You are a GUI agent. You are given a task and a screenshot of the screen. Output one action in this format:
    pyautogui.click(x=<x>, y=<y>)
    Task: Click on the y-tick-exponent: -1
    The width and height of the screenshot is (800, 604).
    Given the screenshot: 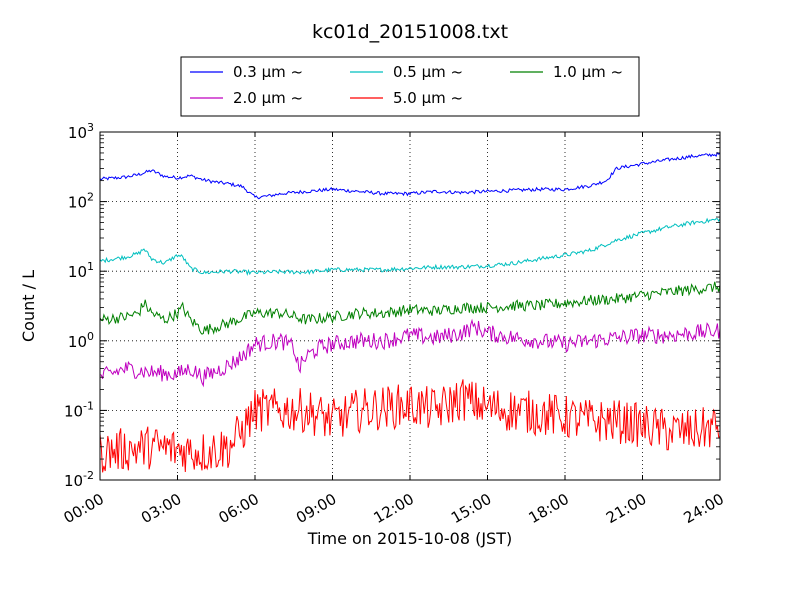 What is the action you would take?
    pyautogui.click(x=88, y=405)
    